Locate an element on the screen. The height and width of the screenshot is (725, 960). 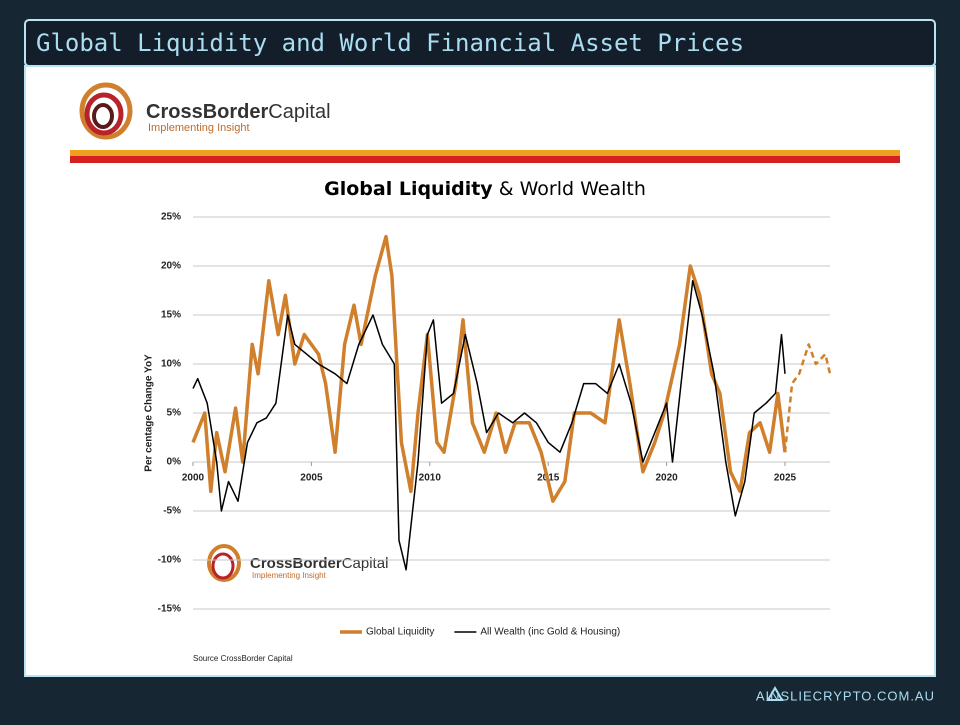
x-tick-label: 2025 is located at coordinates (785, 478).